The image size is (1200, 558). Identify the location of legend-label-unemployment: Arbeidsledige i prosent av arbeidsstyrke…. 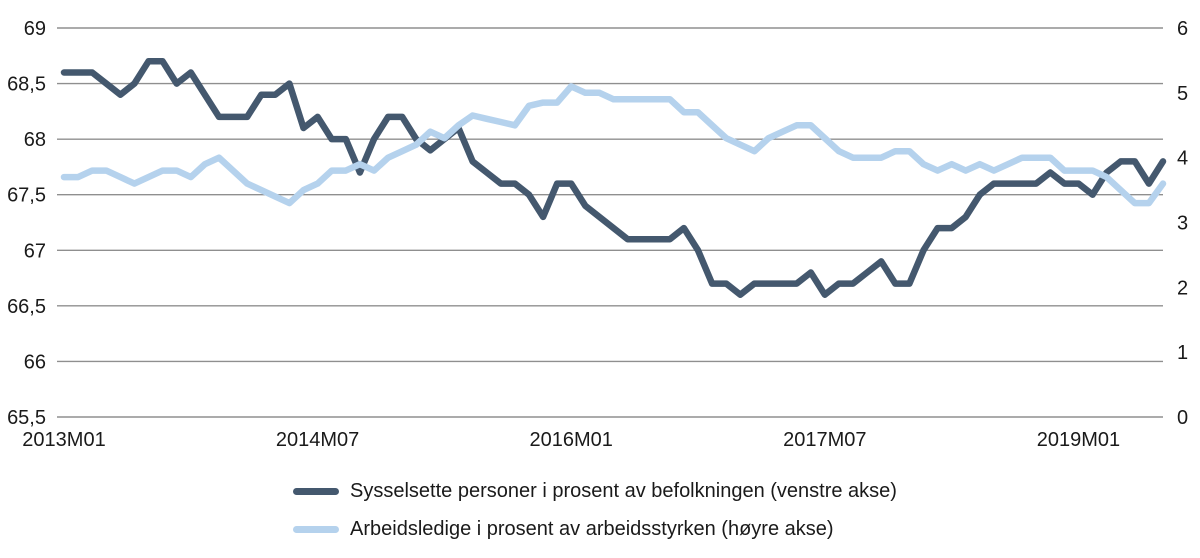
(592, 529).